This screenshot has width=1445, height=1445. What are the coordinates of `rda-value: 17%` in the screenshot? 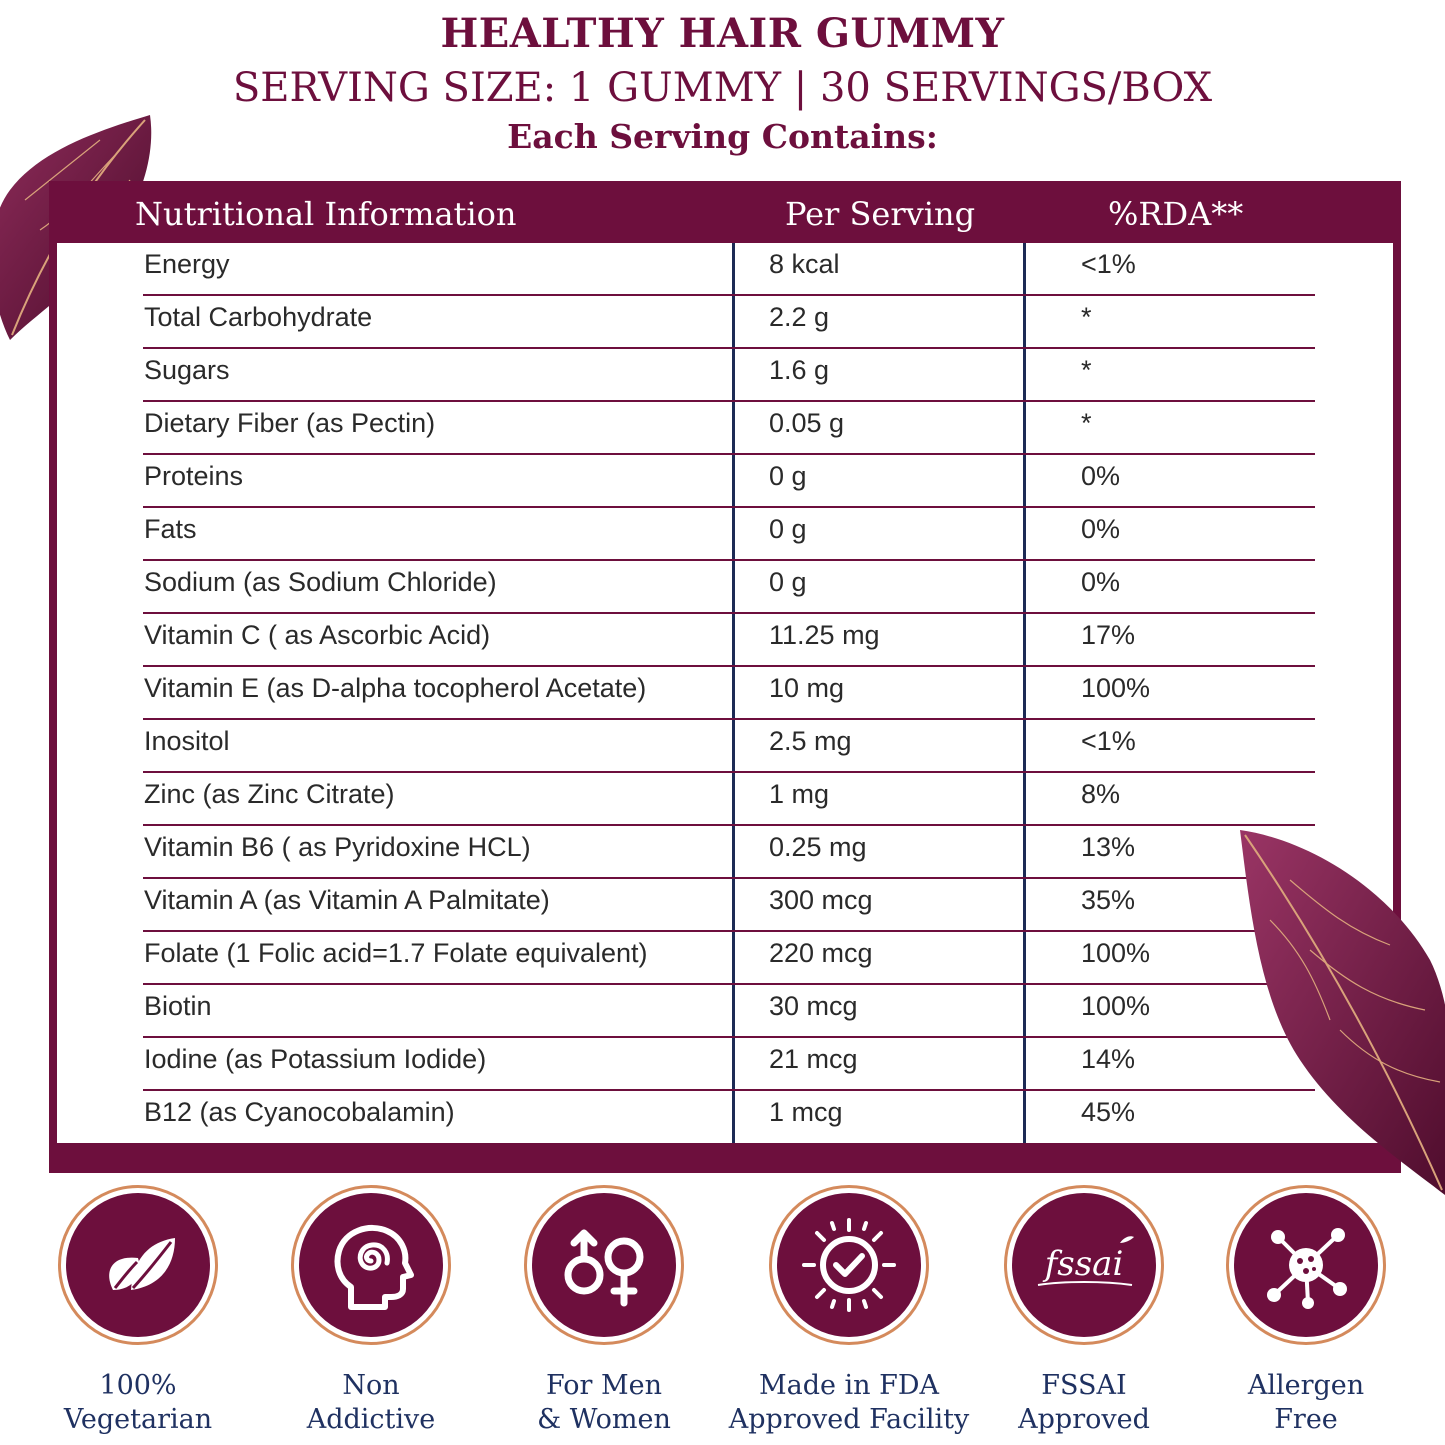 It's located at (1108, 635).